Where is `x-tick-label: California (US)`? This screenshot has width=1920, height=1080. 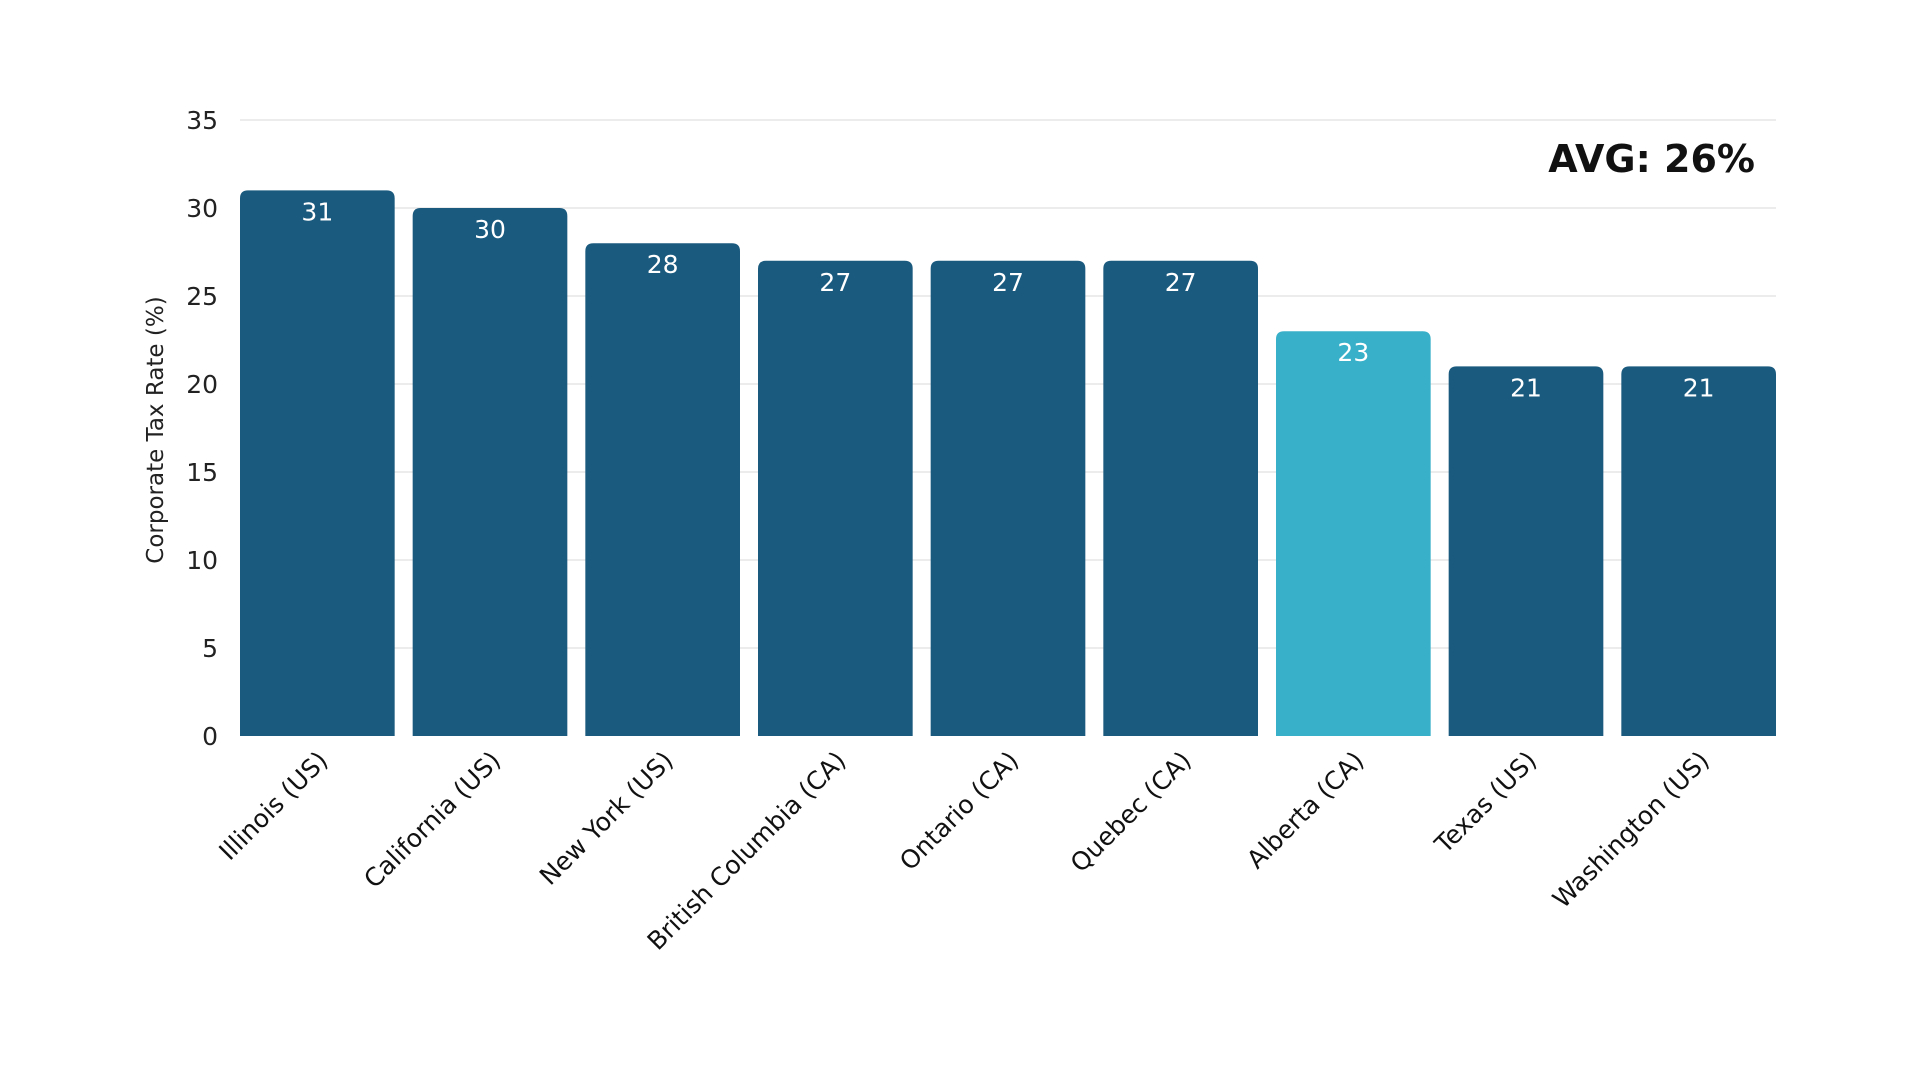 x-tick-label: California (US) is located at coordinates (432, 820).